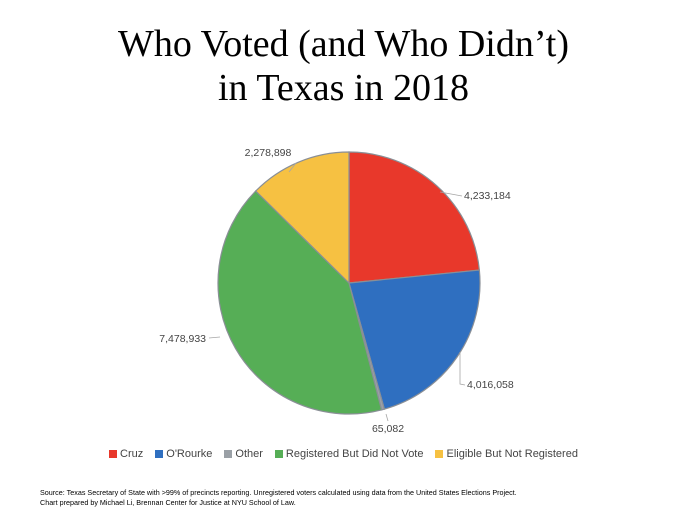 The height and width of the screenshot is (529, 687). Describe the element at coordinates (451, 194) in the screenshot. I see `leader-line-cruz` at that location.